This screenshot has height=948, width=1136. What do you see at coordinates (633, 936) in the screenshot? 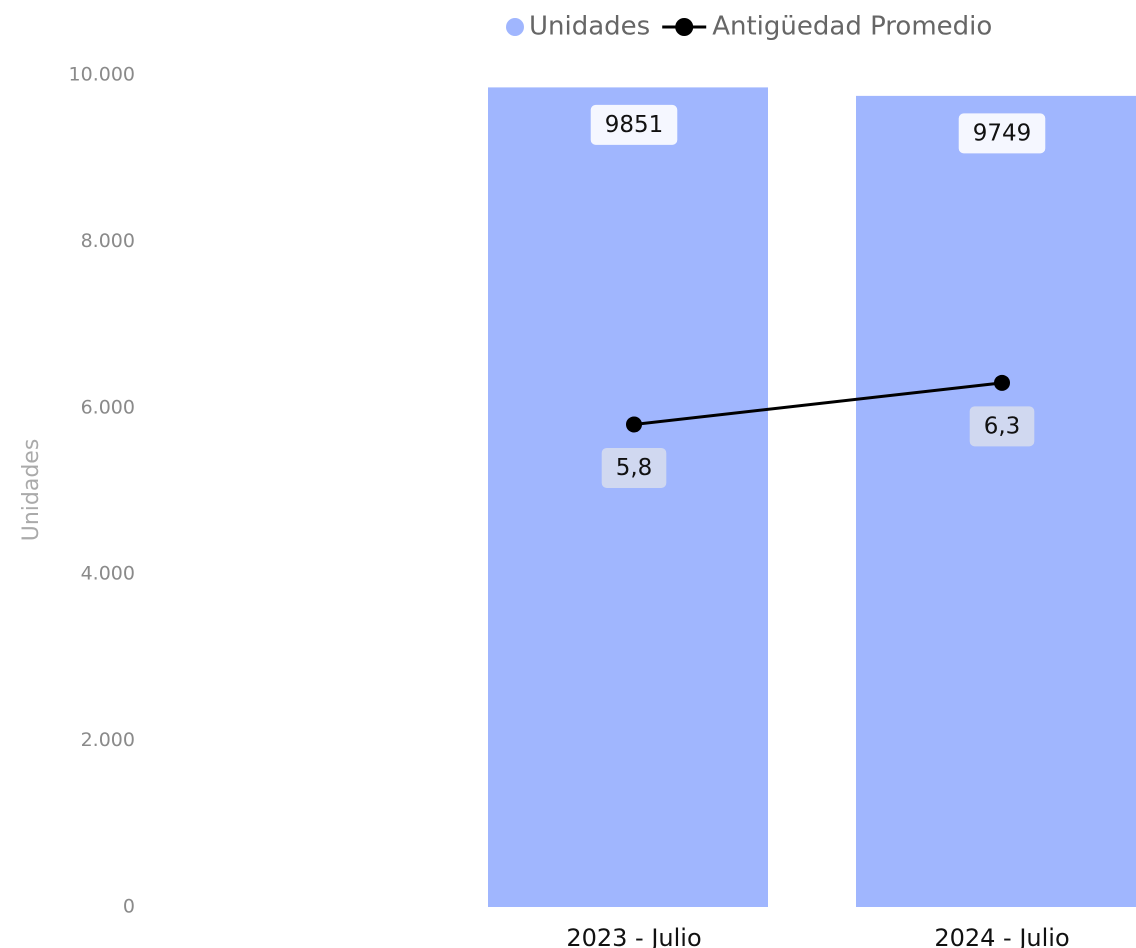
I see `x-tick-label: 2023 - Julio` at bounding box center [633, 936].